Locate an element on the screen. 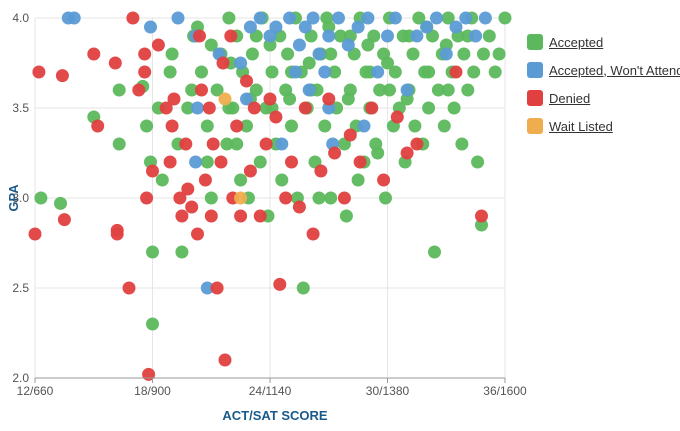 This screenshot has width=680, height=431. legend-item-denied: Denied is located at coordinates (603, 98).